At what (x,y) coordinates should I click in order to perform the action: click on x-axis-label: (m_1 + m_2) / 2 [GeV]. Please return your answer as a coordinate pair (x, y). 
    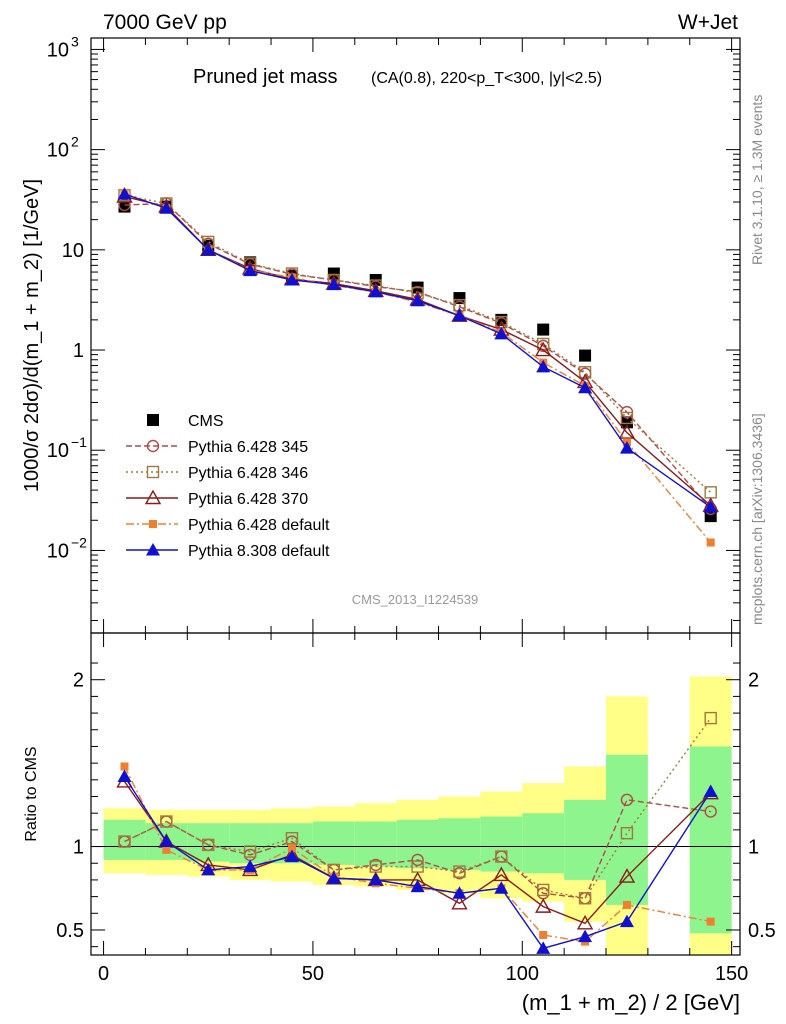
    Looking at the image, I should click on (631, 1002).